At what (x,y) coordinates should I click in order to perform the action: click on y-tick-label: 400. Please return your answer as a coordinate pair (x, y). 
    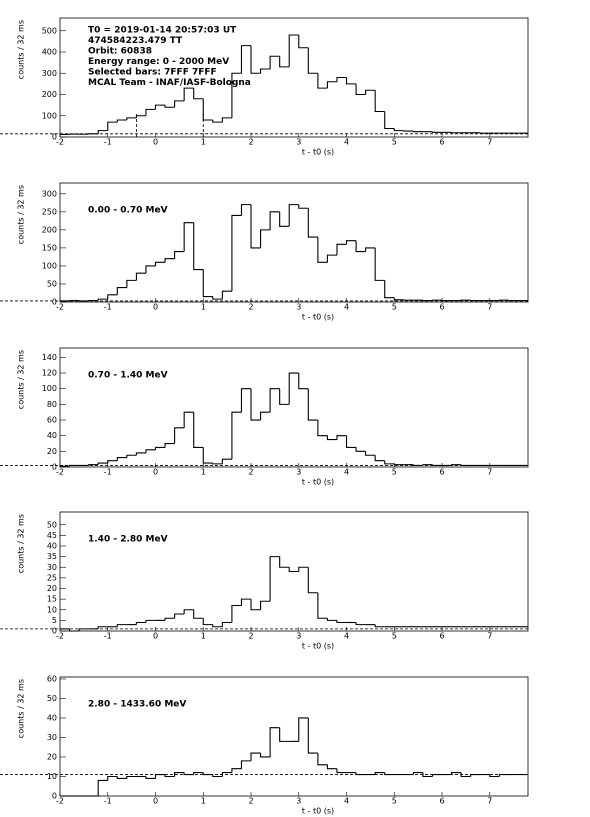
    Looking at the image, I should click on (49, 52).